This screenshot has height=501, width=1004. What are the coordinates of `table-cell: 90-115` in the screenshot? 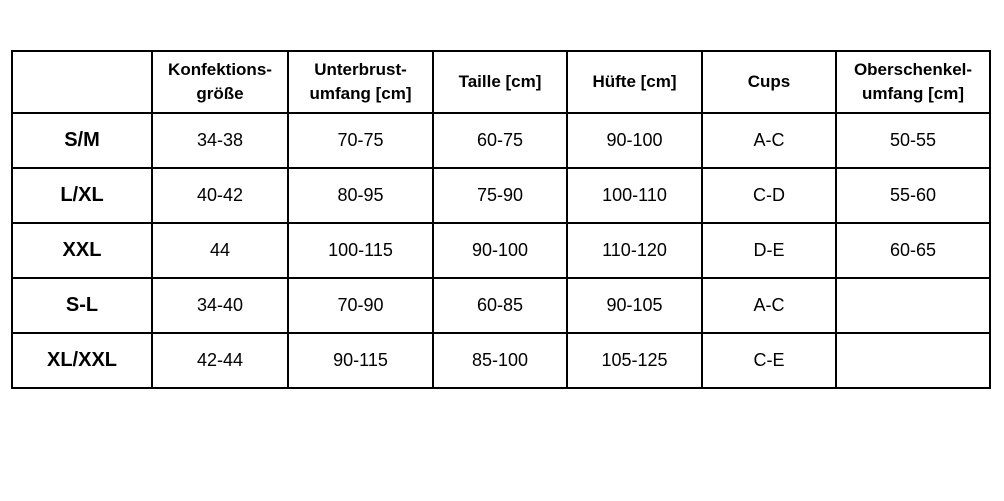 It's located at (360, 360).